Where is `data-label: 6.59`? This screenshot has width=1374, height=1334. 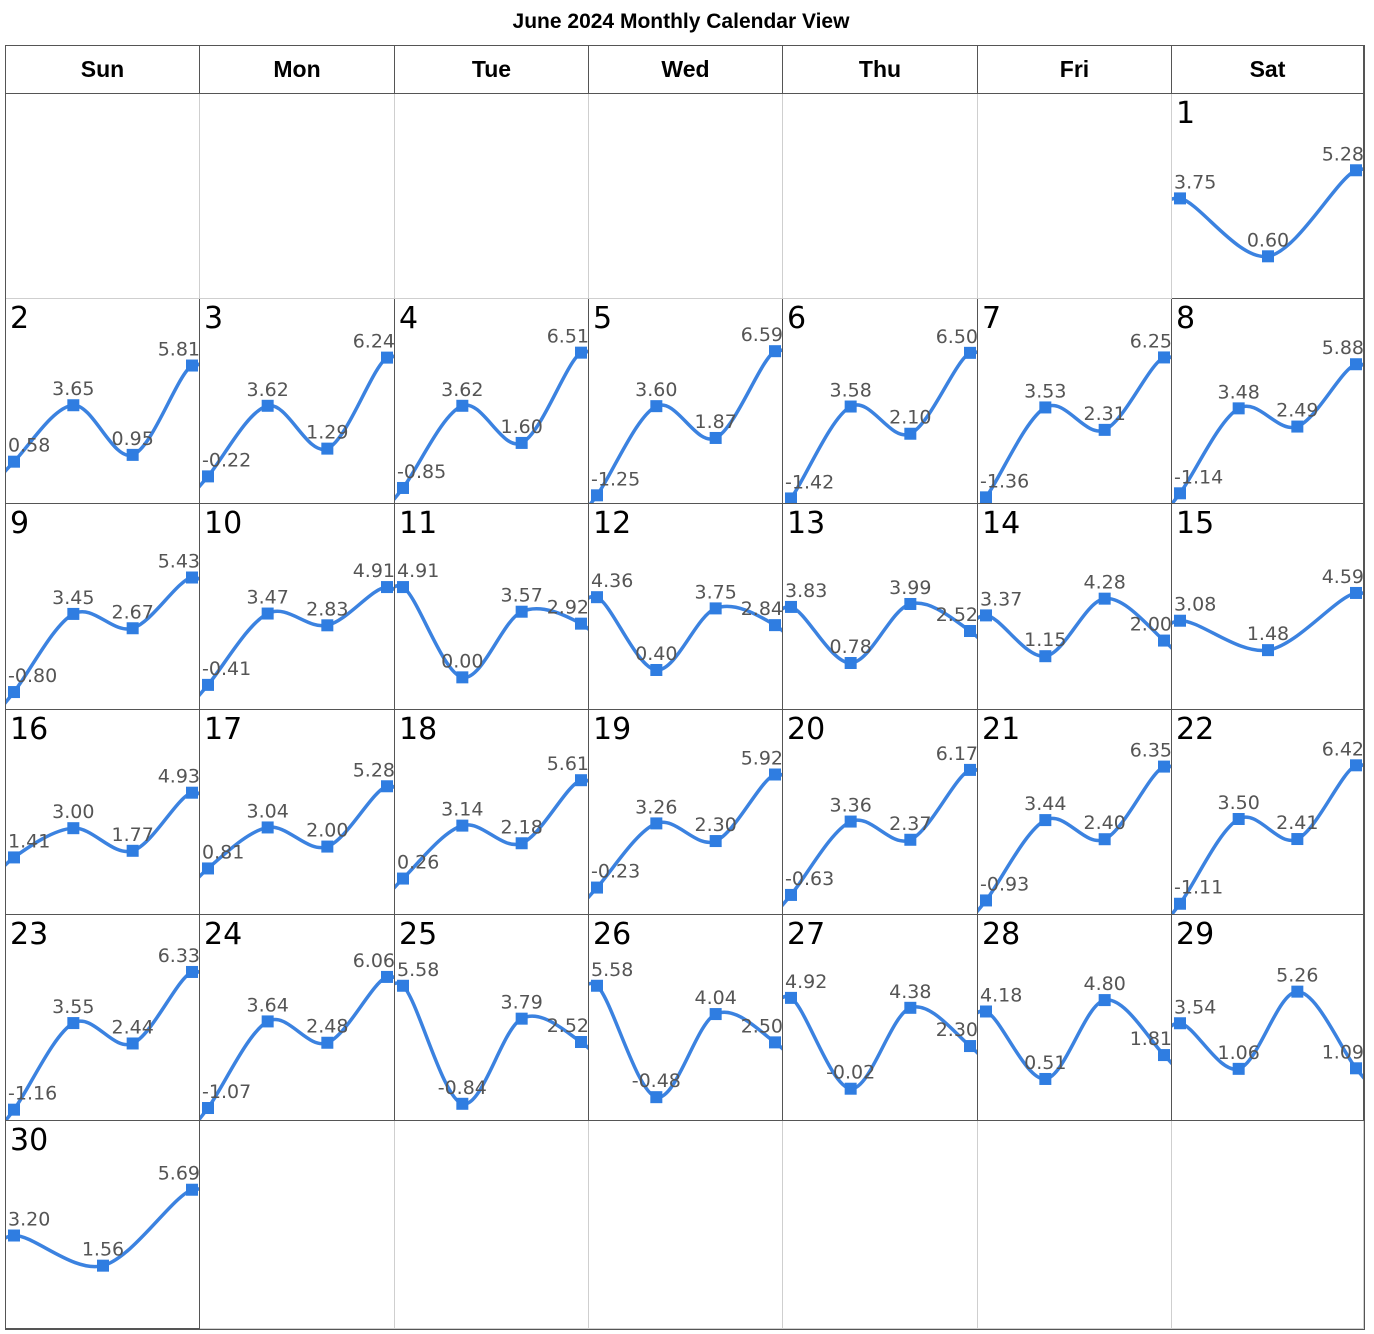
data-label: 6.59 is located at coordinates (762, 335).